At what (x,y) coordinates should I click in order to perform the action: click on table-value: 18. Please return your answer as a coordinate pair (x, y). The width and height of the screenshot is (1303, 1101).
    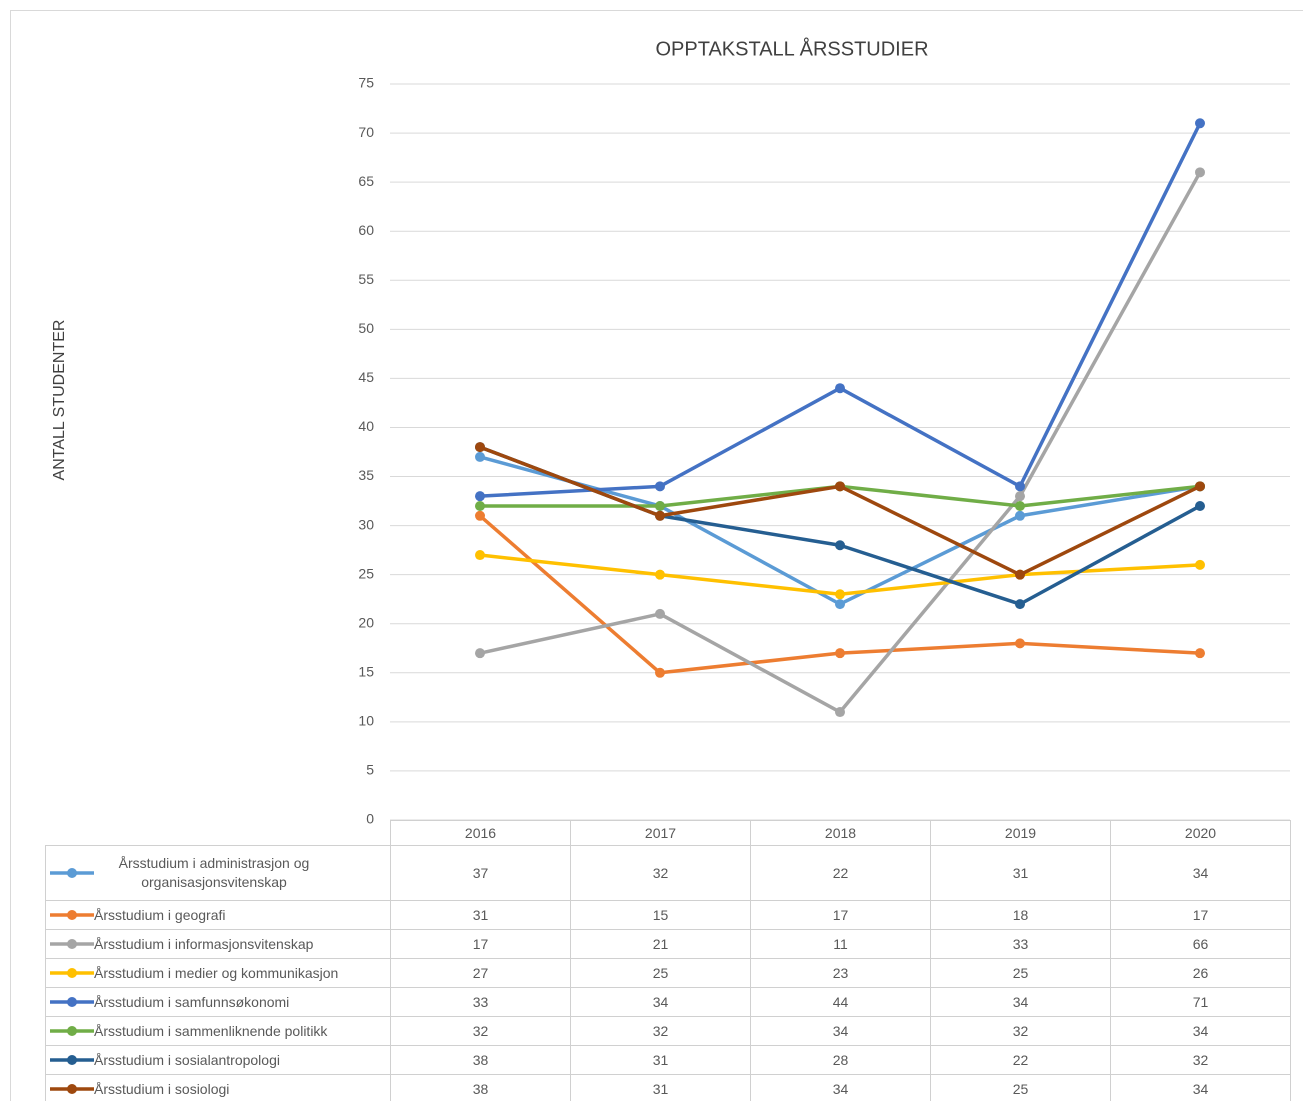
    Looking at the image, I should click on (1020, 915).